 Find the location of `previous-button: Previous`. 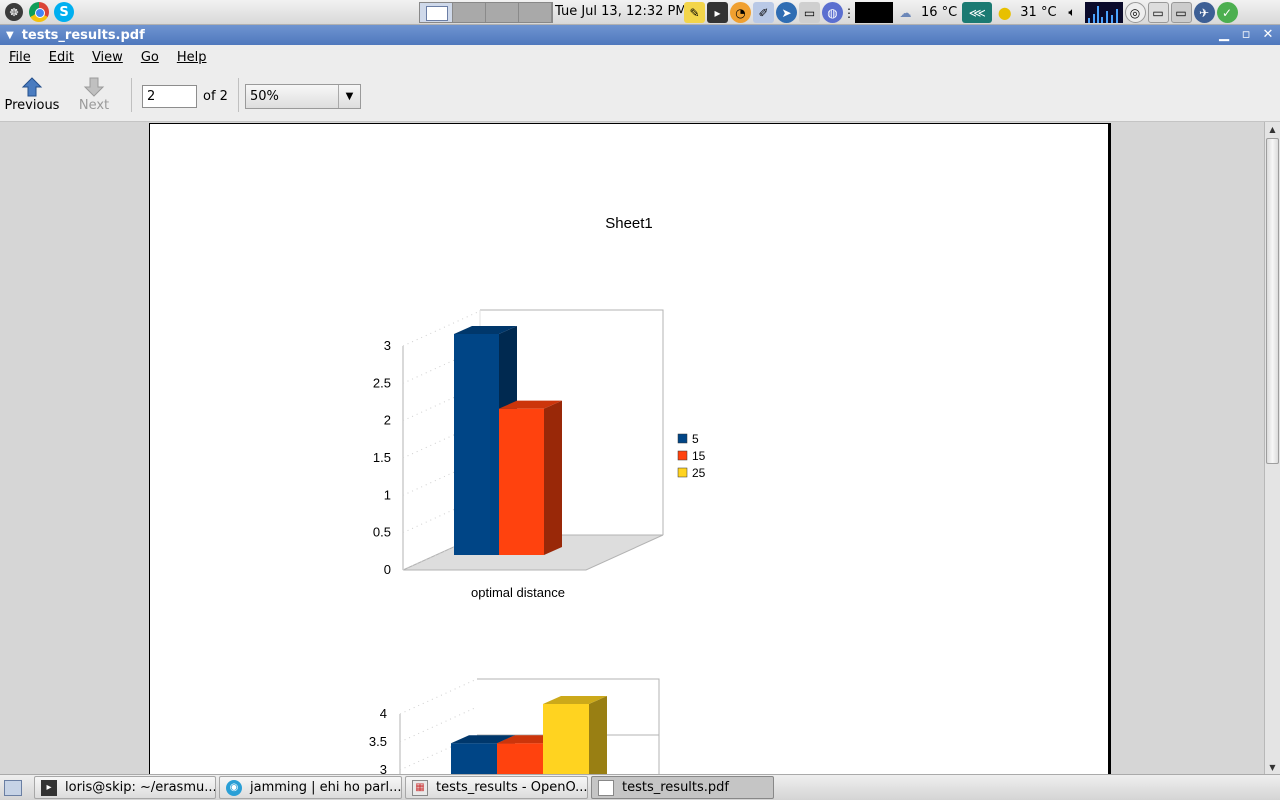

previous-button: Previous is located at coordinates (32, 97).